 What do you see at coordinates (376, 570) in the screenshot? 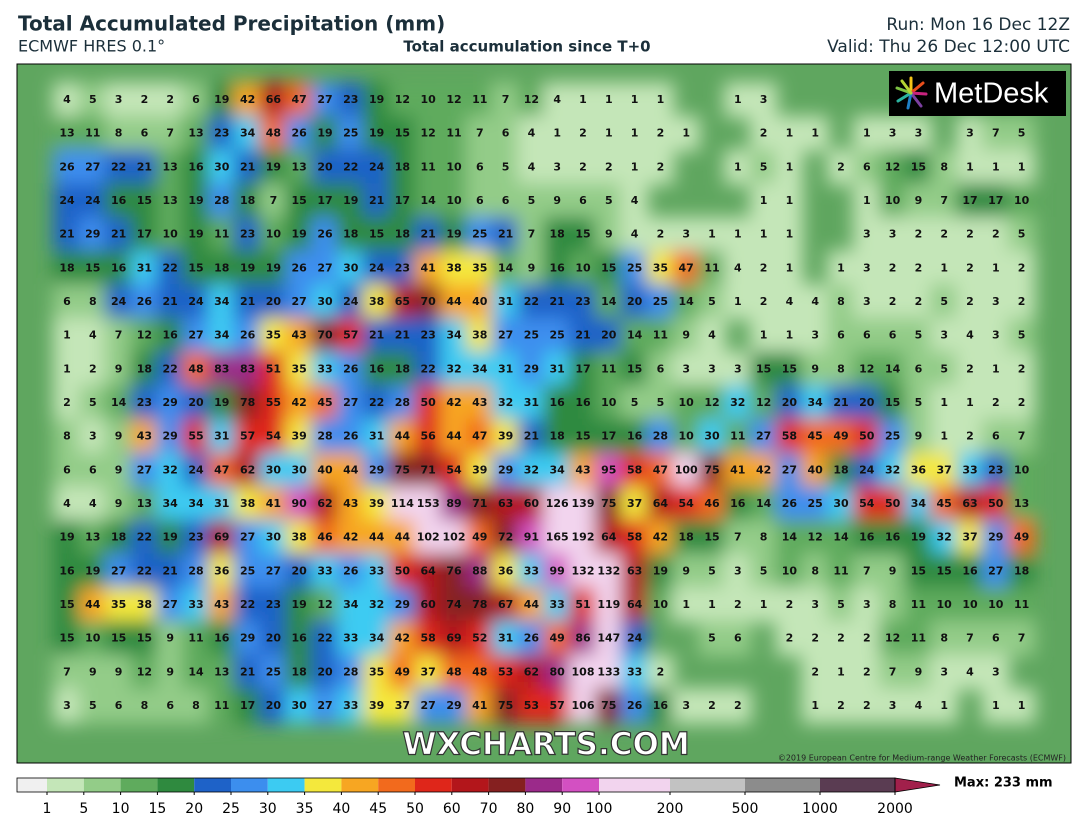
I see `precip-value: 33` at bounding box center [376, 570].